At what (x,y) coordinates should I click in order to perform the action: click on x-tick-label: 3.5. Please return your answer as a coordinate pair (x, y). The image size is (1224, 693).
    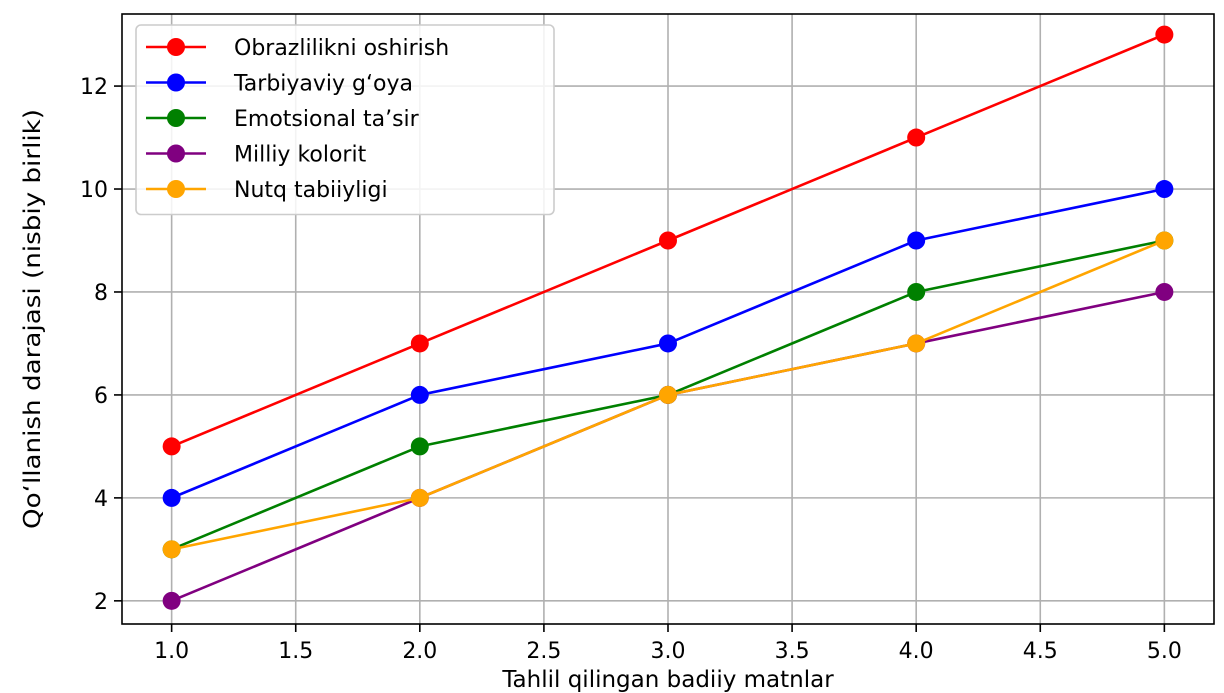
    Looking at the image, I should click on (792, 651).